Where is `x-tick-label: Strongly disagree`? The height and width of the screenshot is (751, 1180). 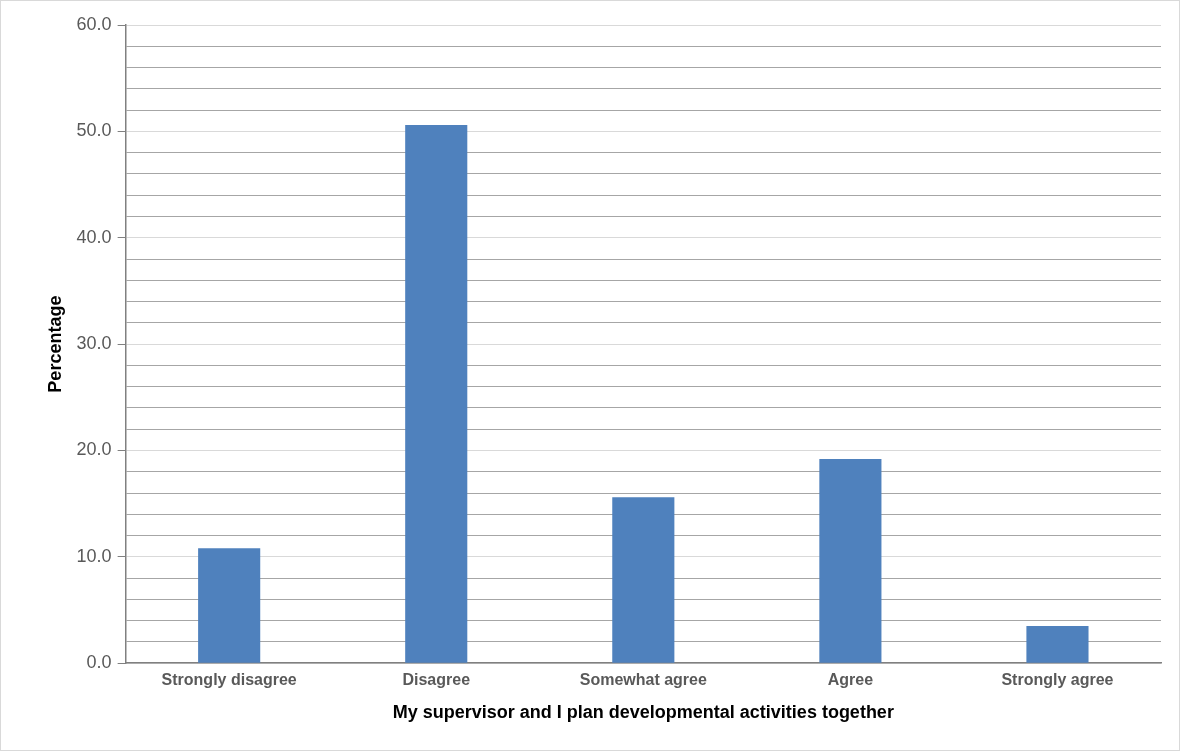 x-tick-label: Strongly disagree is located at coordinates (229, 680).